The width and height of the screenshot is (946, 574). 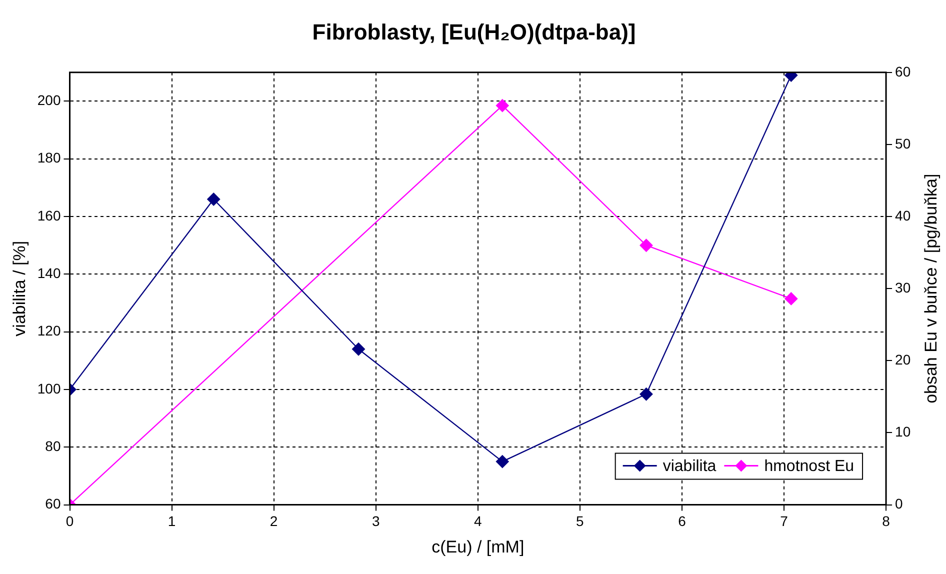 I want to click on x-tick-label: 2, so click(x=274, y=521).